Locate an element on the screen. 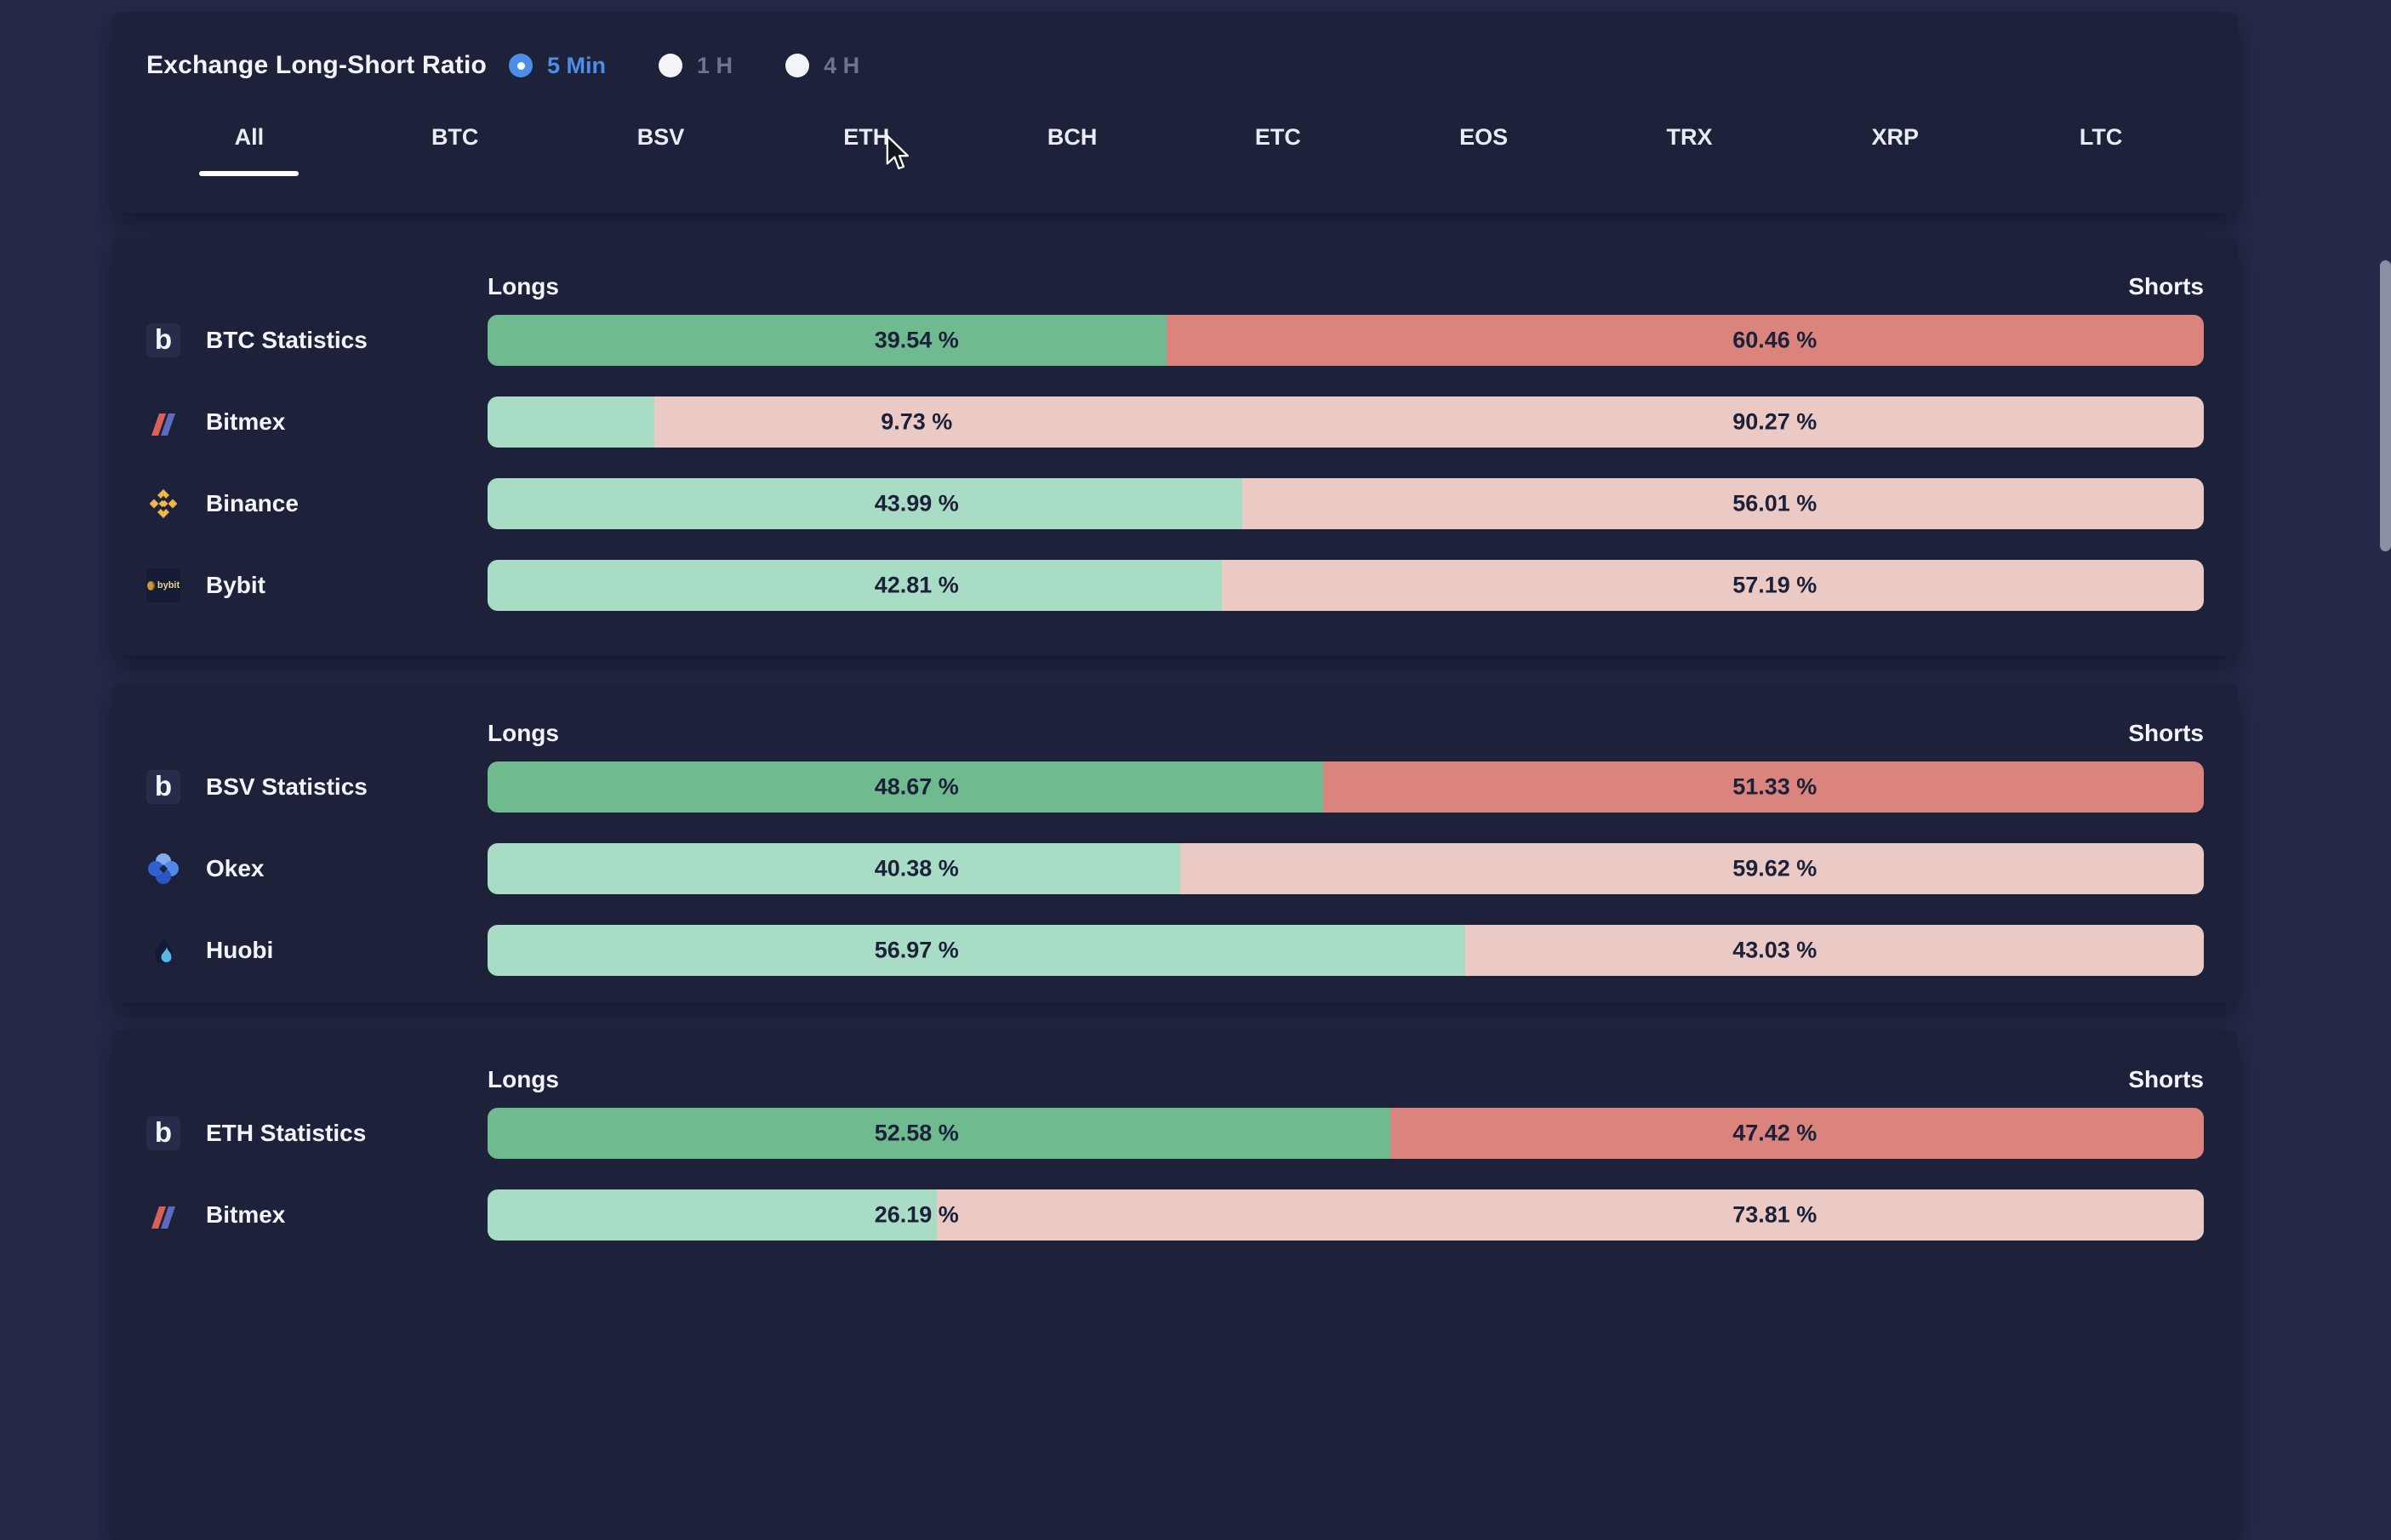 The width and height of the screenshot is (2391, 1540). tab-xrp: XRP is located at coordinates (1895, 144).